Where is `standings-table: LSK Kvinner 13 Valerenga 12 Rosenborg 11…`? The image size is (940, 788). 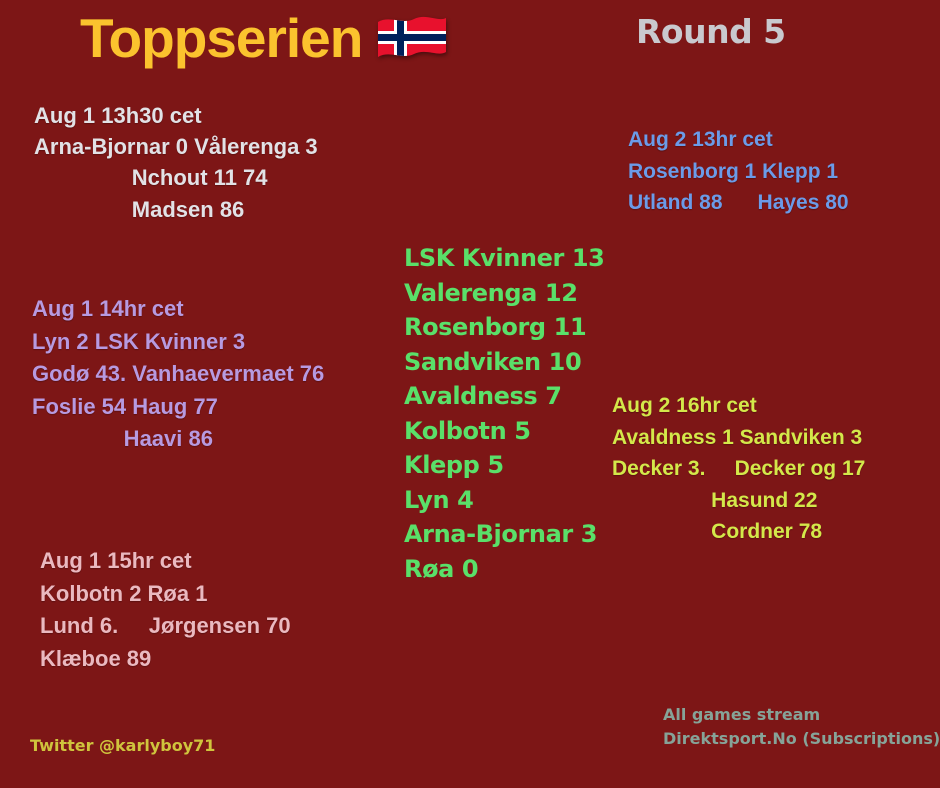 standings-table: LSK Kvinner 13 Valerenga 12 Rosenborg 11… is located at coordinates (504, 413).